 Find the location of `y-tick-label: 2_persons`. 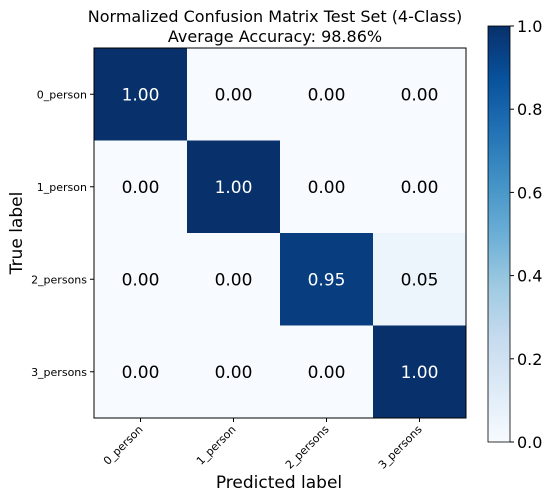

y-tick-label: 2_persons is located at coordinates (59, 279).